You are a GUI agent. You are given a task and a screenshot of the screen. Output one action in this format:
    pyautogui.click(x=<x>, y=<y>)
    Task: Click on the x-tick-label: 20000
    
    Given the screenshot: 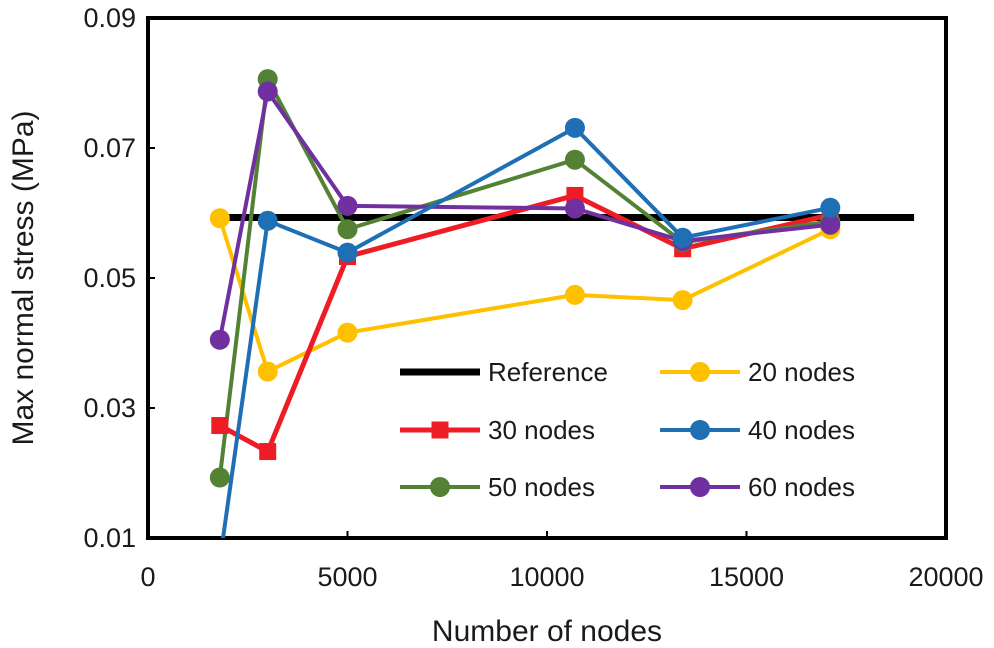 What is the action you would take?
    pyautogui.click(x=945, y=577)
    